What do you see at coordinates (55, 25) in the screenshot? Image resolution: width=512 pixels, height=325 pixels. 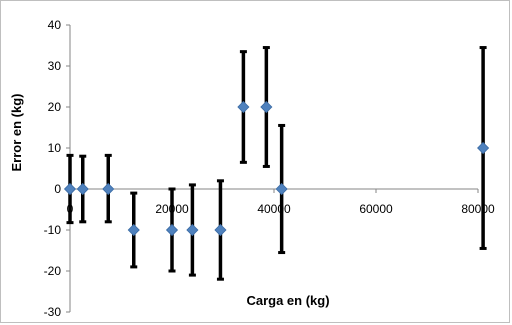 I see `y-tick-label: 40` at bounding box center [55, 25].